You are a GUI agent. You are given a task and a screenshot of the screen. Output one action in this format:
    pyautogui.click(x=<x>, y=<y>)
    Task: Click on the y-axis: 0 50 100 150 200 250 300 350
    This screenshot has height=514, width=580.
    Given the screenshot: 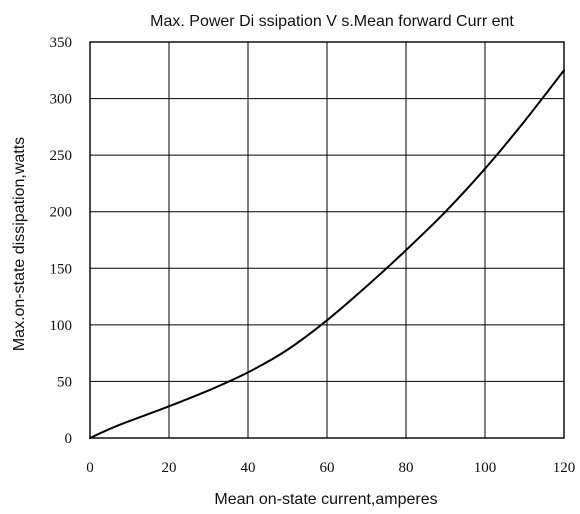 What is the action you would take?
    pyautogui.click(x=61, y=241)
    